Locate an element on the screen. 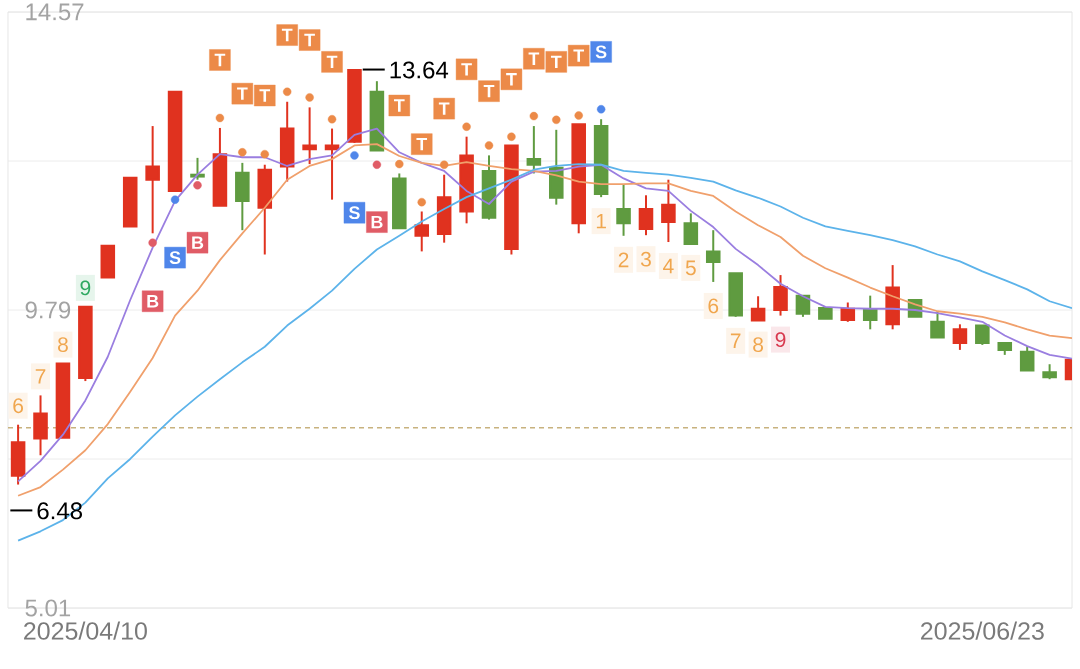 The image size is (1080, 669). annotation: 1 is located at coordinates (601, 221).